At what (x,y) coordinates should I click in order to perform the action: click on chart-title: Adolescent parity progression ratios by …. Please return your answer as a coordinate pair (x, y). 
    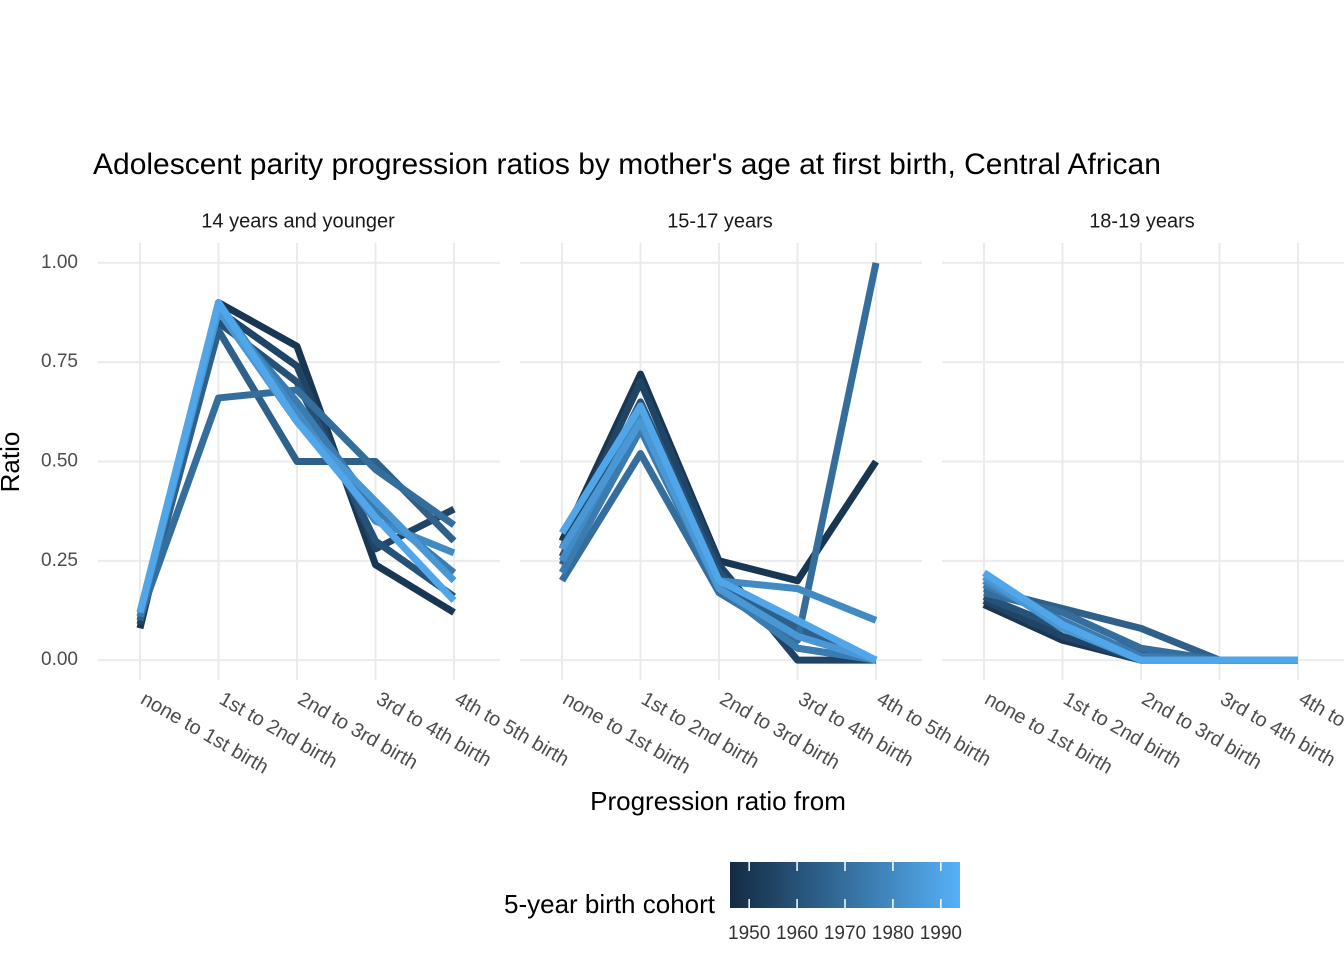
    Looking at the image, I should click on (627, 164).